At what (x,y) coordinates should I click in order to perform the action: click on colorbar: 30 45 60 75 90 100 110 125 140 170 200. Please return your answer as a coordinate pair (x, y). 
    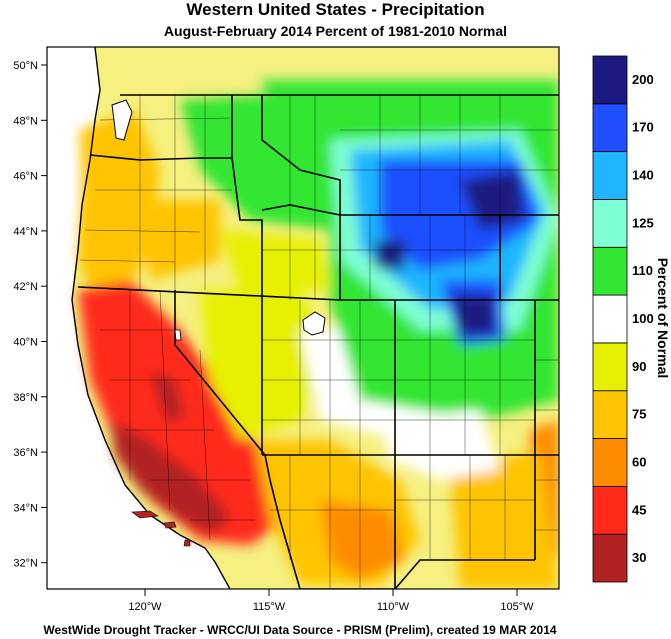
    Looking at the image, I should click on (623, 319).